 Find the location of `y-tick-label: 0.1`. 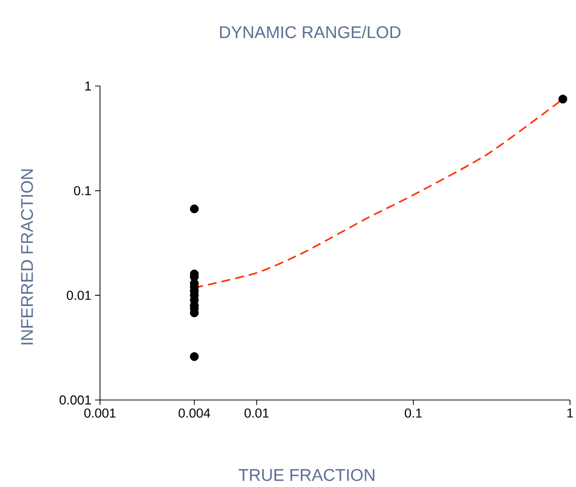

y-tick-label: 0.1 is located at coordinates (82, 191).